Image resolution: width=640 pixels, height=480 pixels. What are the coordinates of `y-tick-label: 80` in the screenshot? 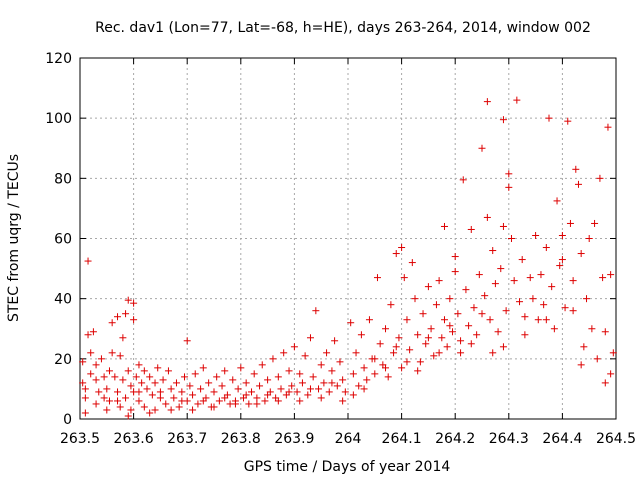 It's located at (63, 179).